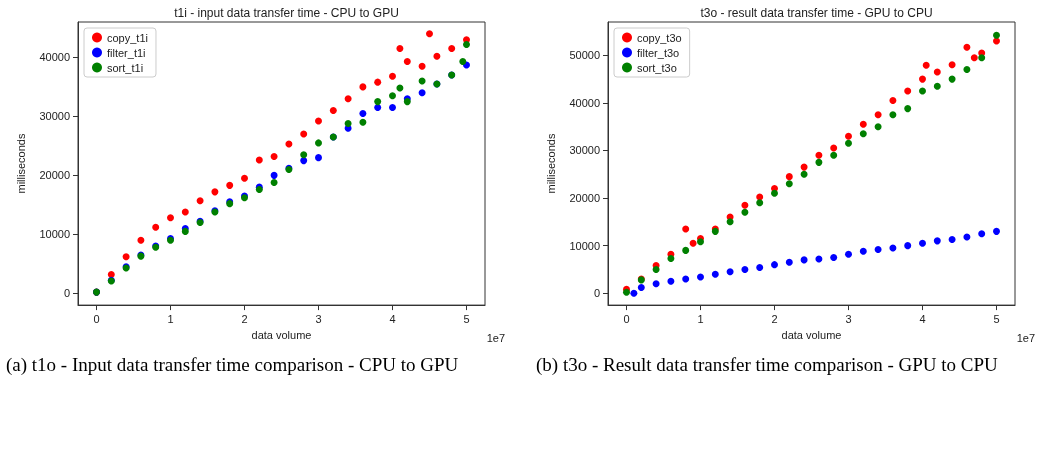 The image size is (1061, 456). What do you see at coordinates (286, 13) in the screenshot?
I see `chart-title: t1i - input data transfer time - CPU to GPU` at bounding box center [286, 13].